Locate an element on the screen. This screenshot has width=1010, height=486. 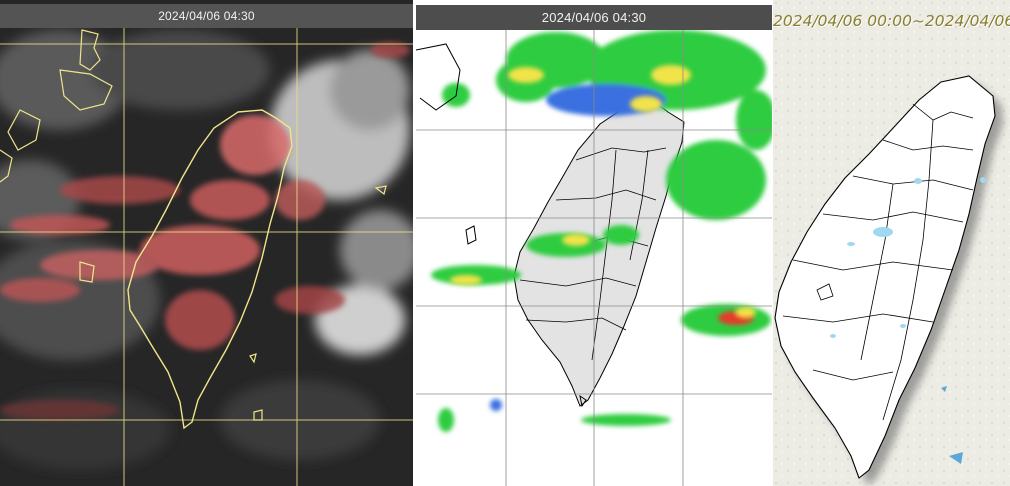
rainfall-offshore-islands is located at coordinates (952, 425).